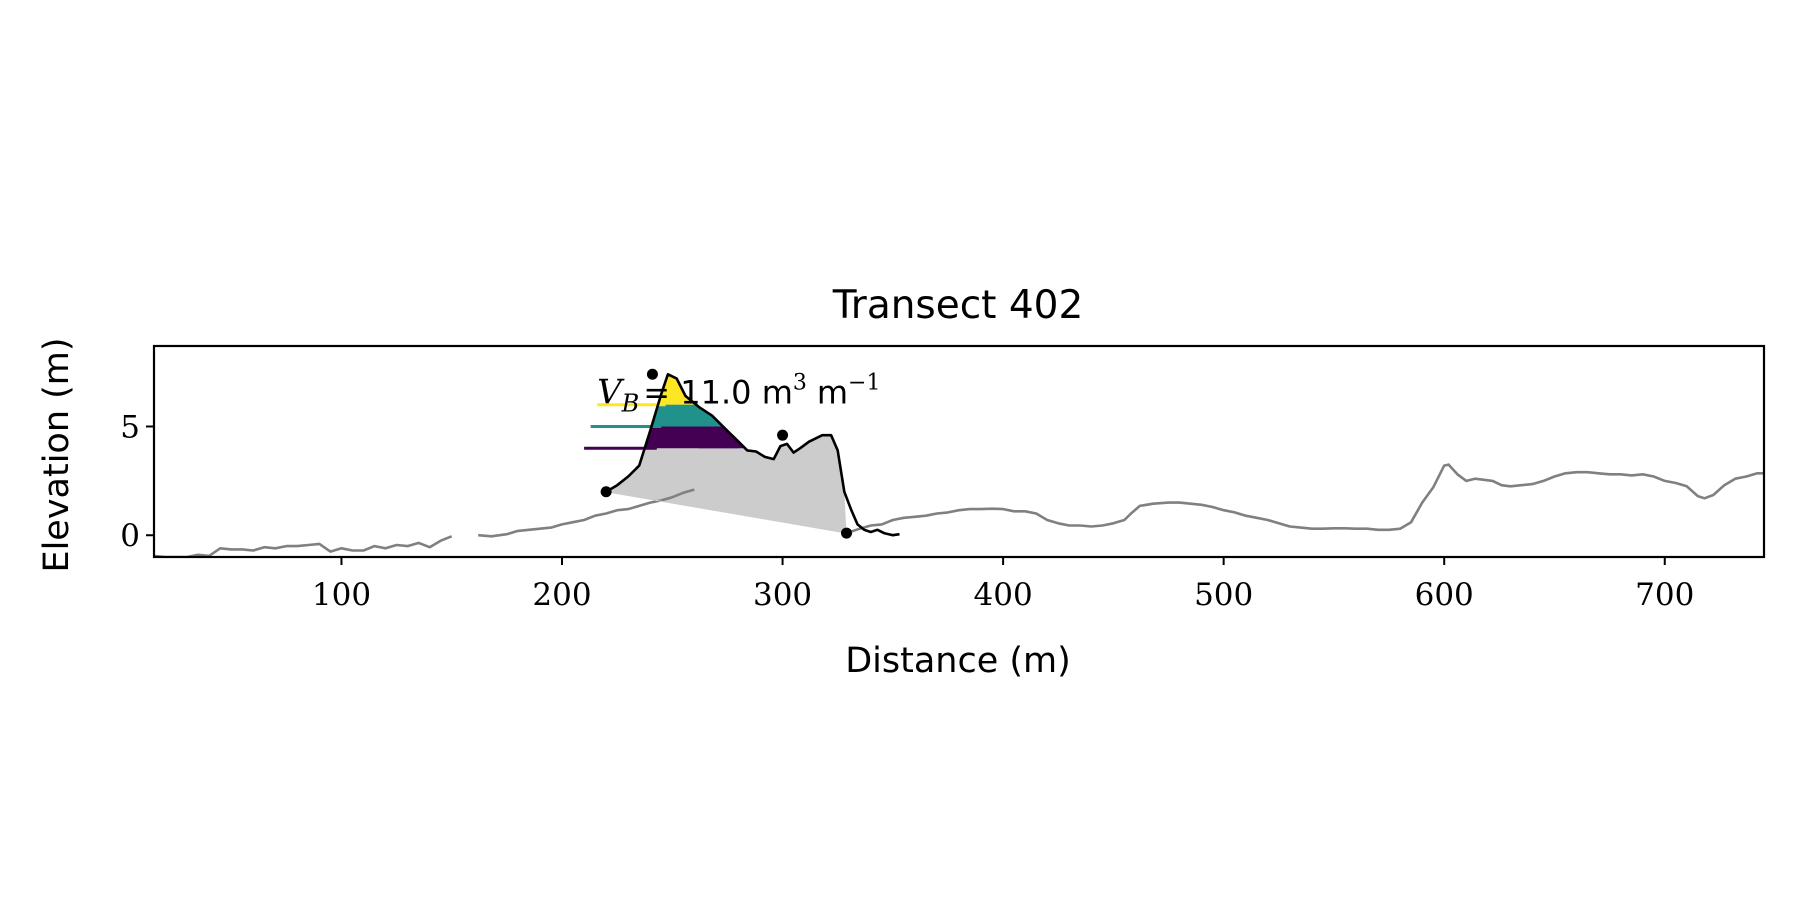 This screenshot has width=1800, height=905. What do you see at coordinates (864, 383) in the screenshot?
I see `annotation-unit-exponent: −1` at bounding box center [864, 383].